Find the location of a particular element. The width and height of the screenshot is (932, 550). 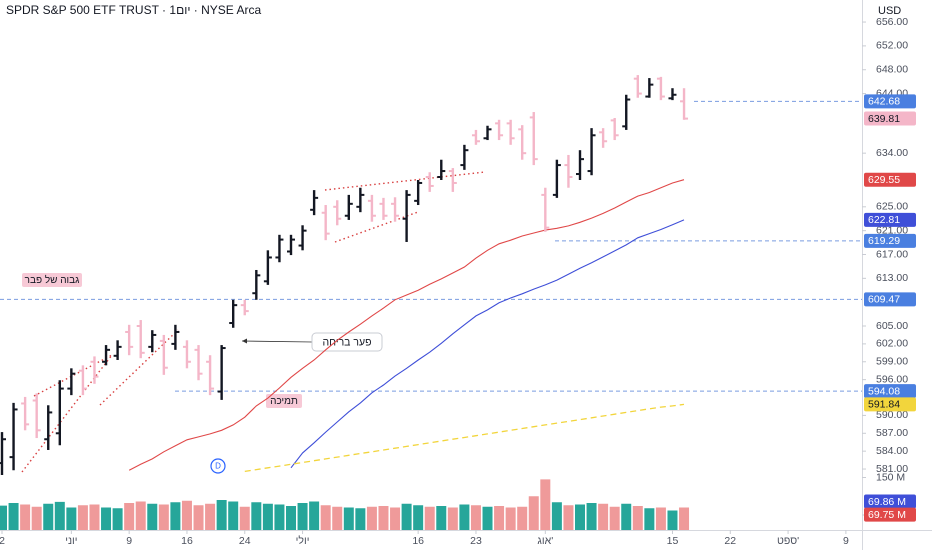

x-tick-label: 16 is located at coordinates (418, 541).